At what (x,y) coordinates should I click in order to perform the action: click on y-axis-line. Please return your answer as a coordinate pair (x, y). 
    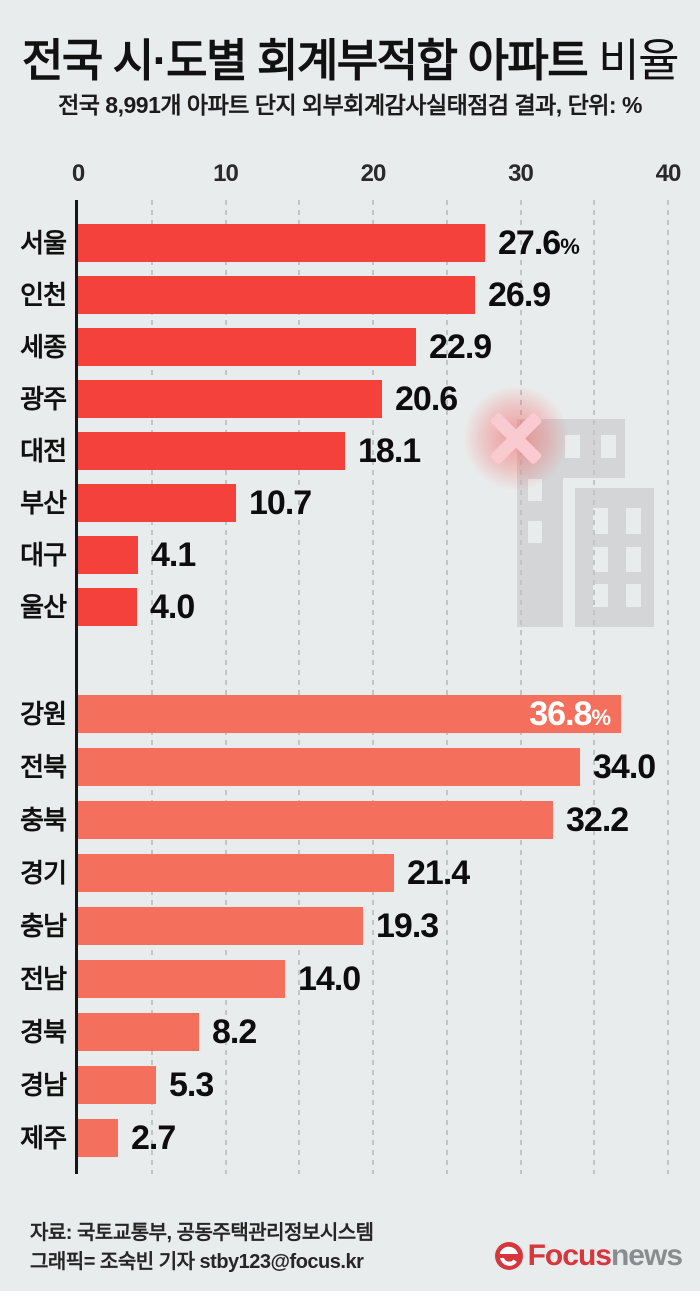
    Looking at the image, I should click on (76, 687).